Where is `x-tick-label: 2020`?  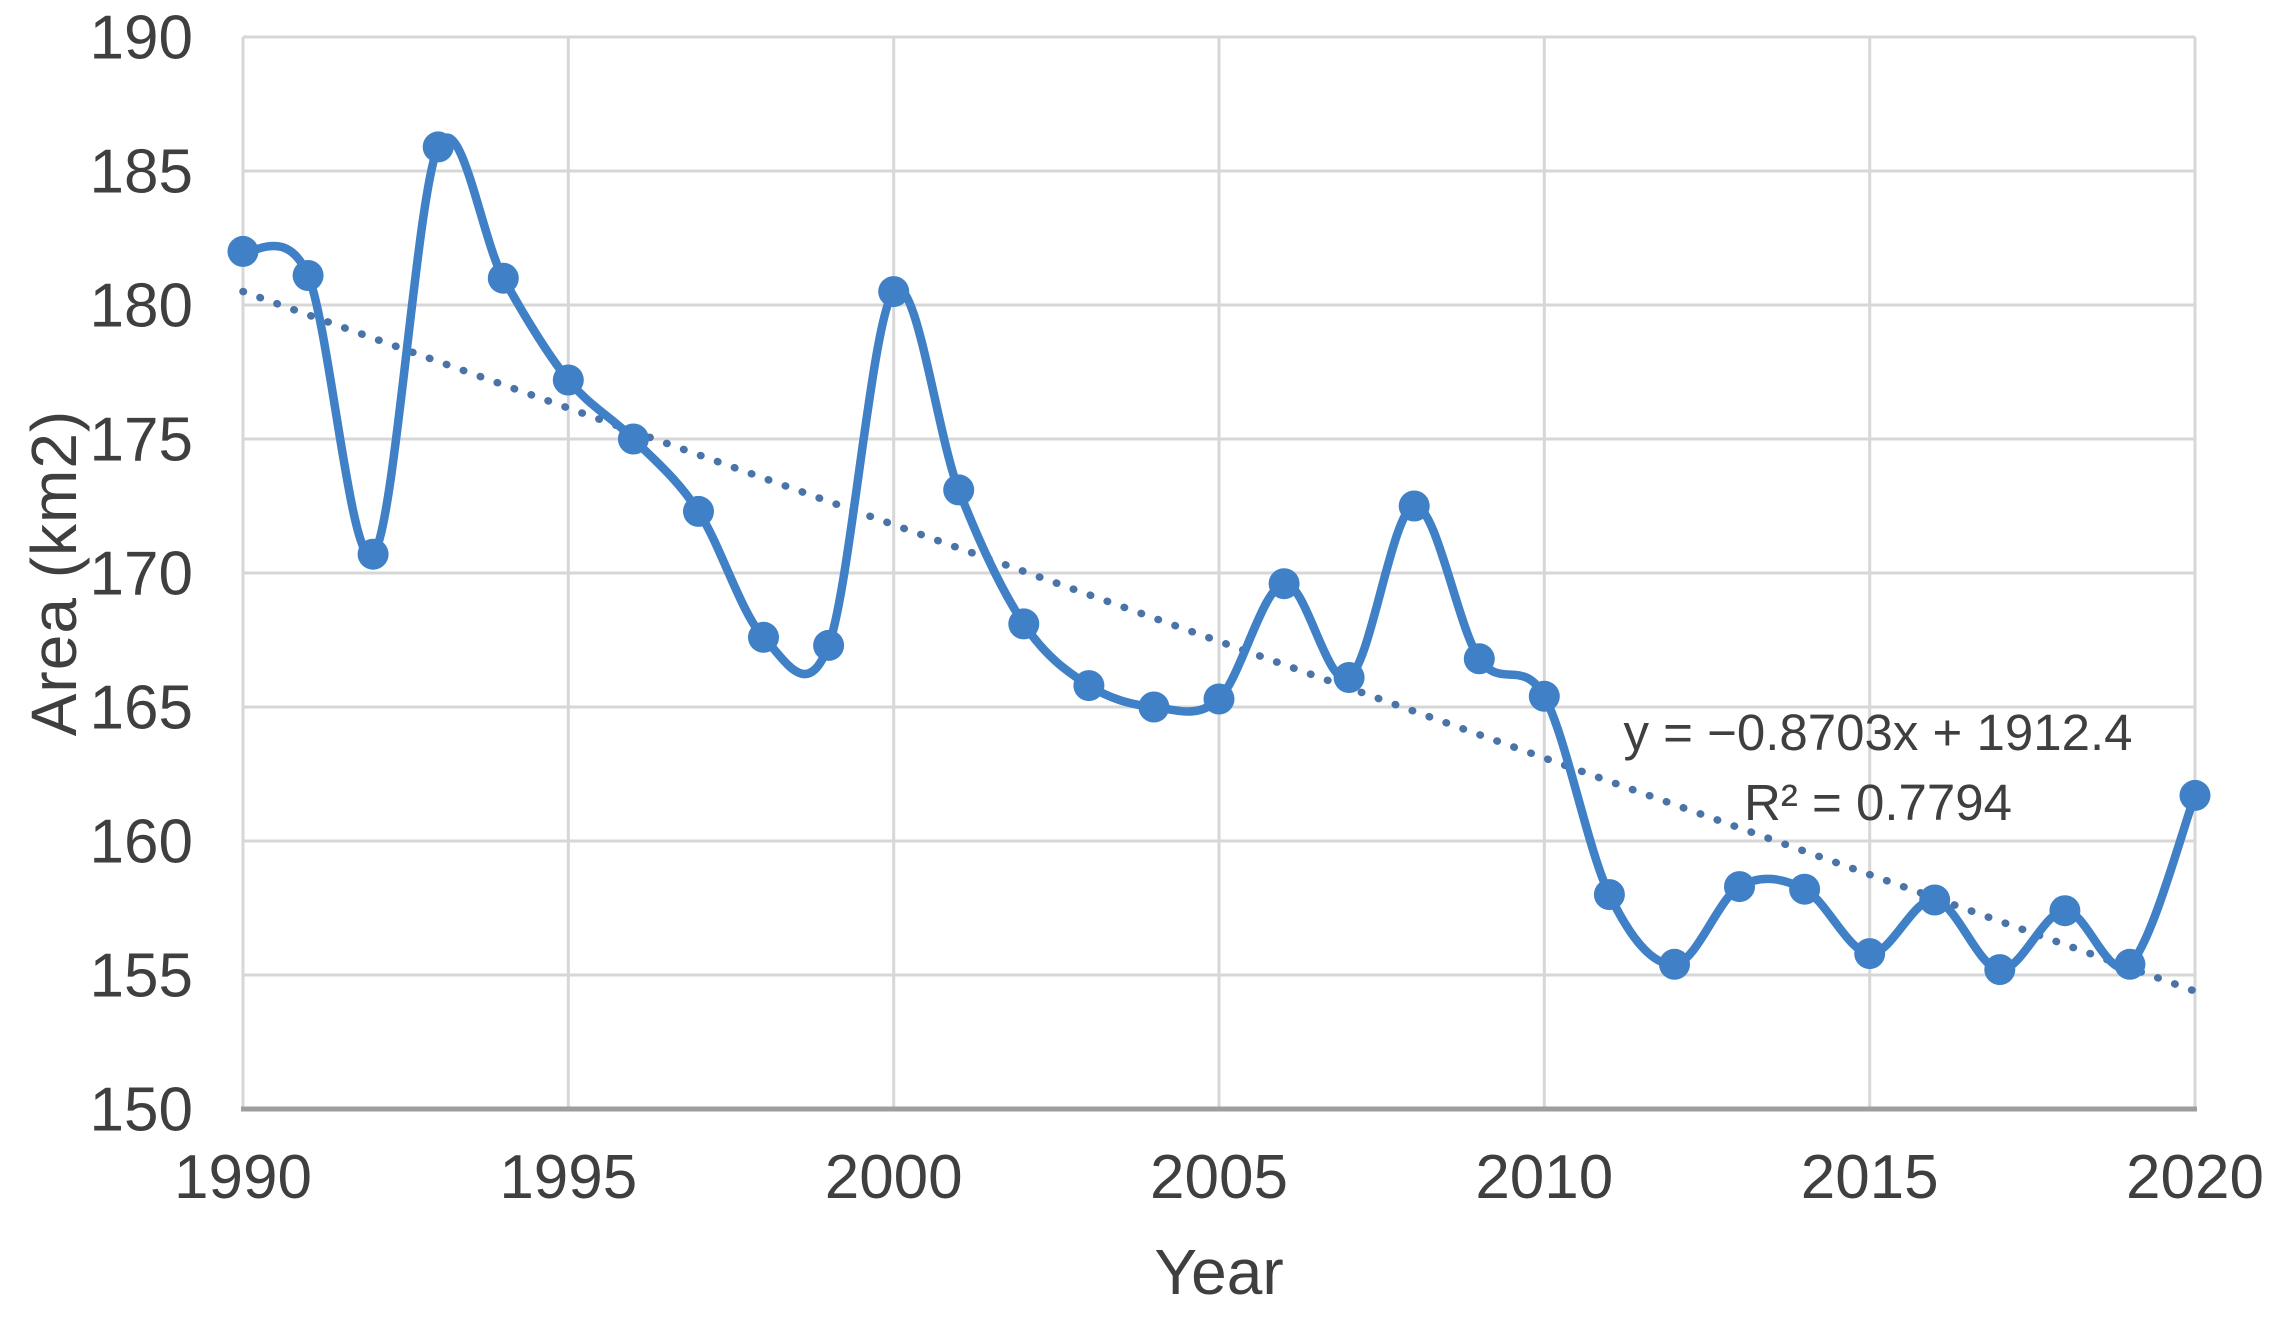
x-tick-label: 2020 is located at coordinates (2195, 1177).